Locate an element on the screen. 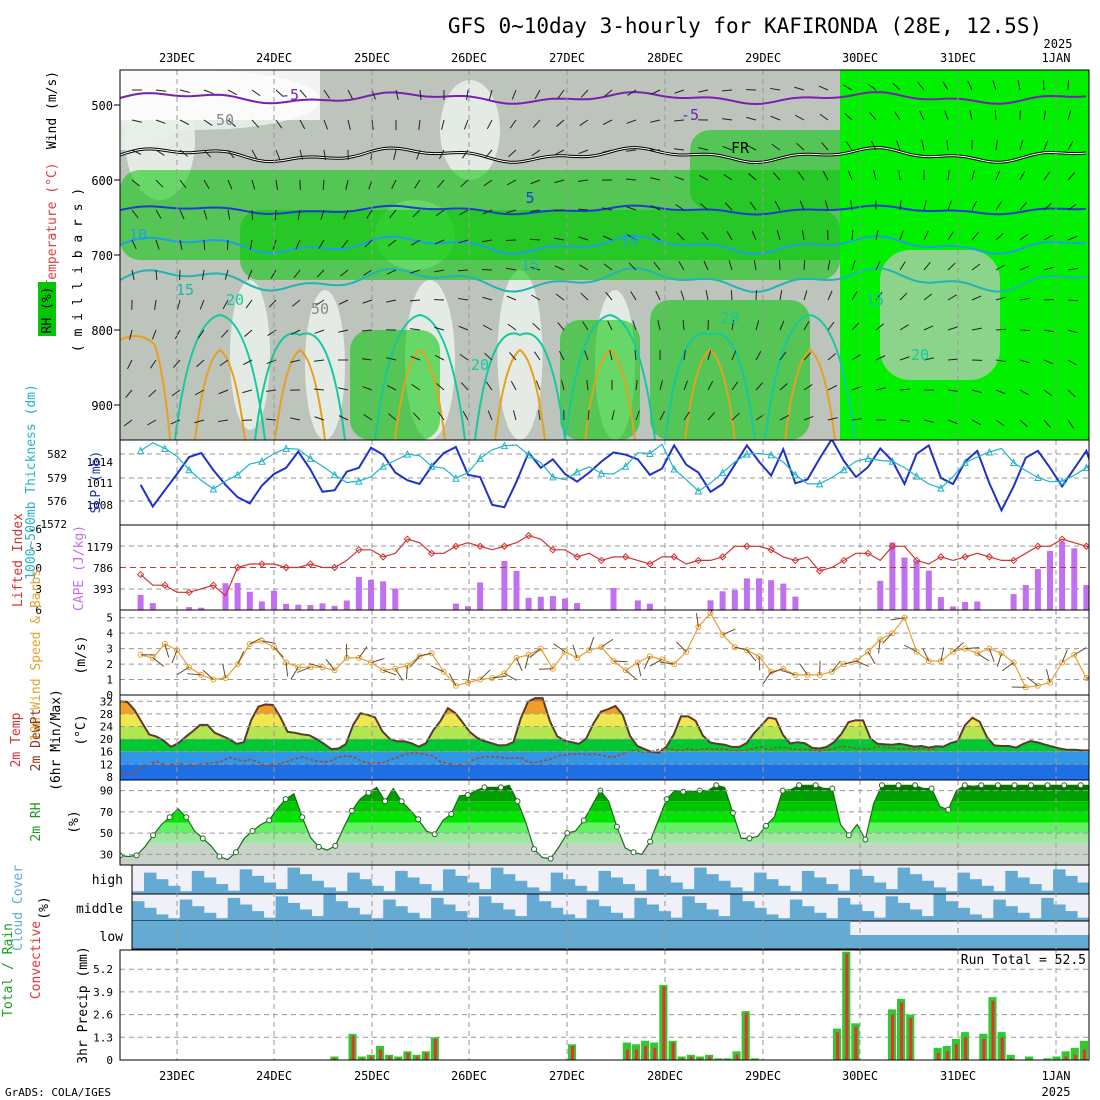 The image size is (1100, 1100). ylabel-3hr-precip: 3hr Precip (mm) is located at coordinates (83, 1004).